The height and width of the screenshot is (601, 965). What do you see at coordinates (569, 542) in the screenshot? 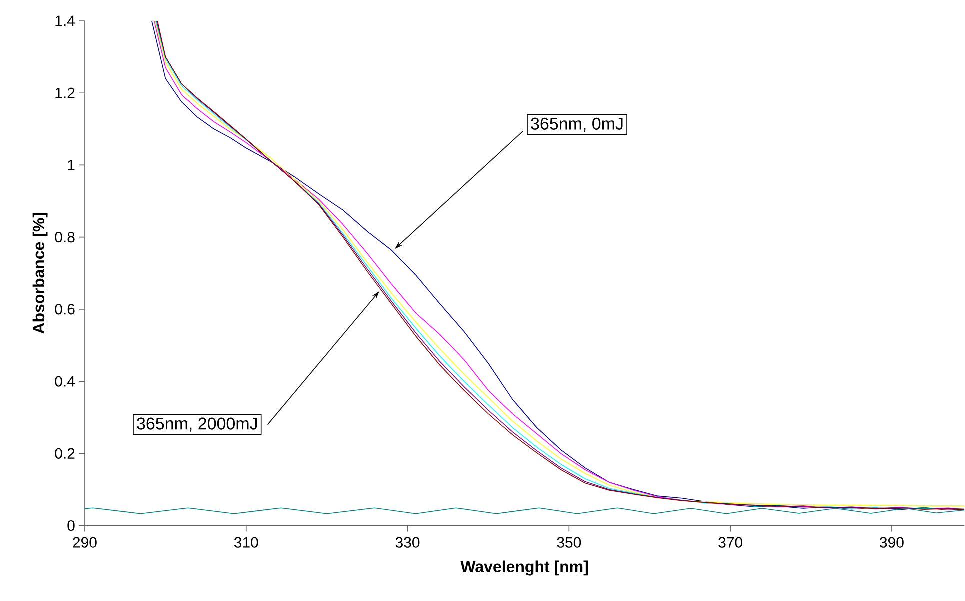
I see `x-tick-label: 350` at bounding box center [569, 542].